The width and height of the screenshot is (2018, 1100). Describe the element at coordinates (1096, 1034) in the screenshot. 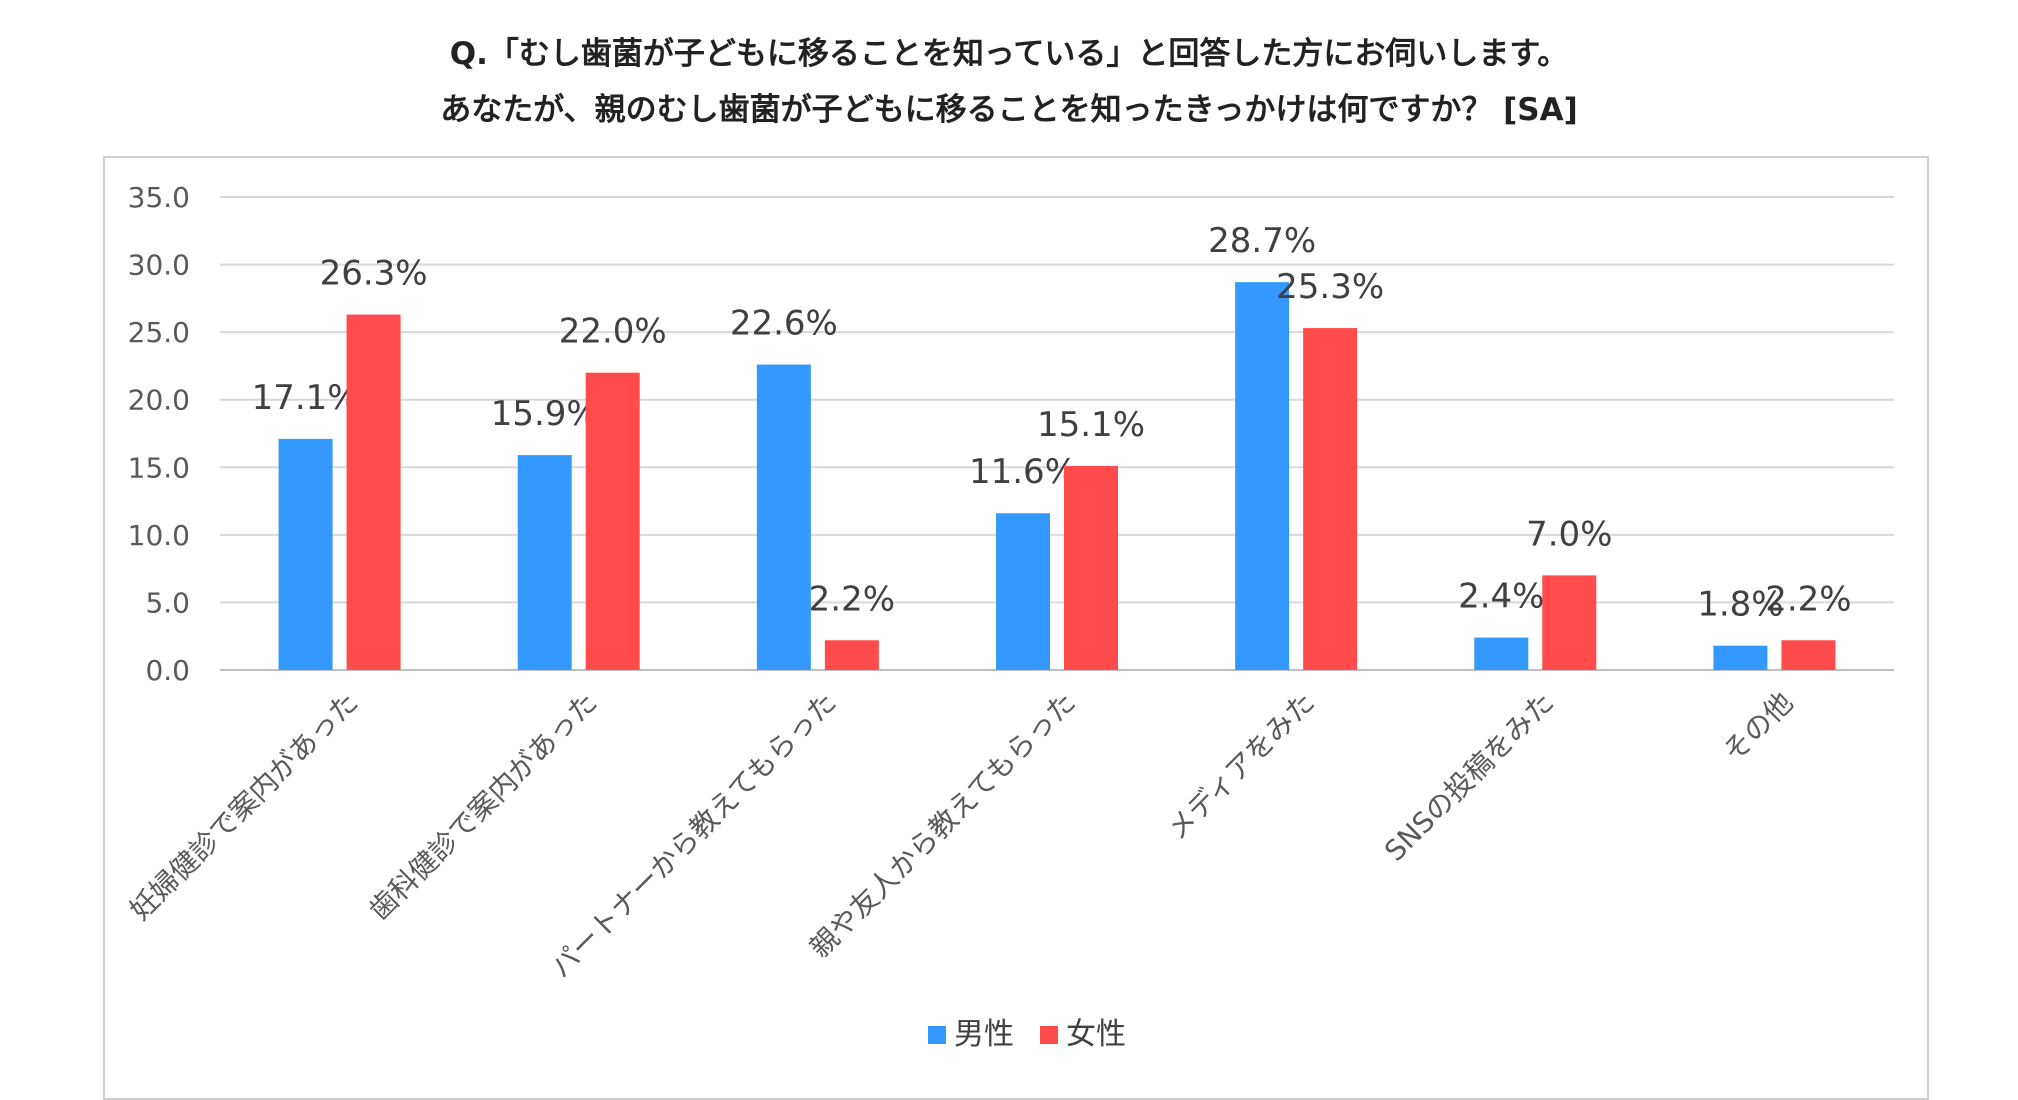

I see `legend-label: 女性` at that location.